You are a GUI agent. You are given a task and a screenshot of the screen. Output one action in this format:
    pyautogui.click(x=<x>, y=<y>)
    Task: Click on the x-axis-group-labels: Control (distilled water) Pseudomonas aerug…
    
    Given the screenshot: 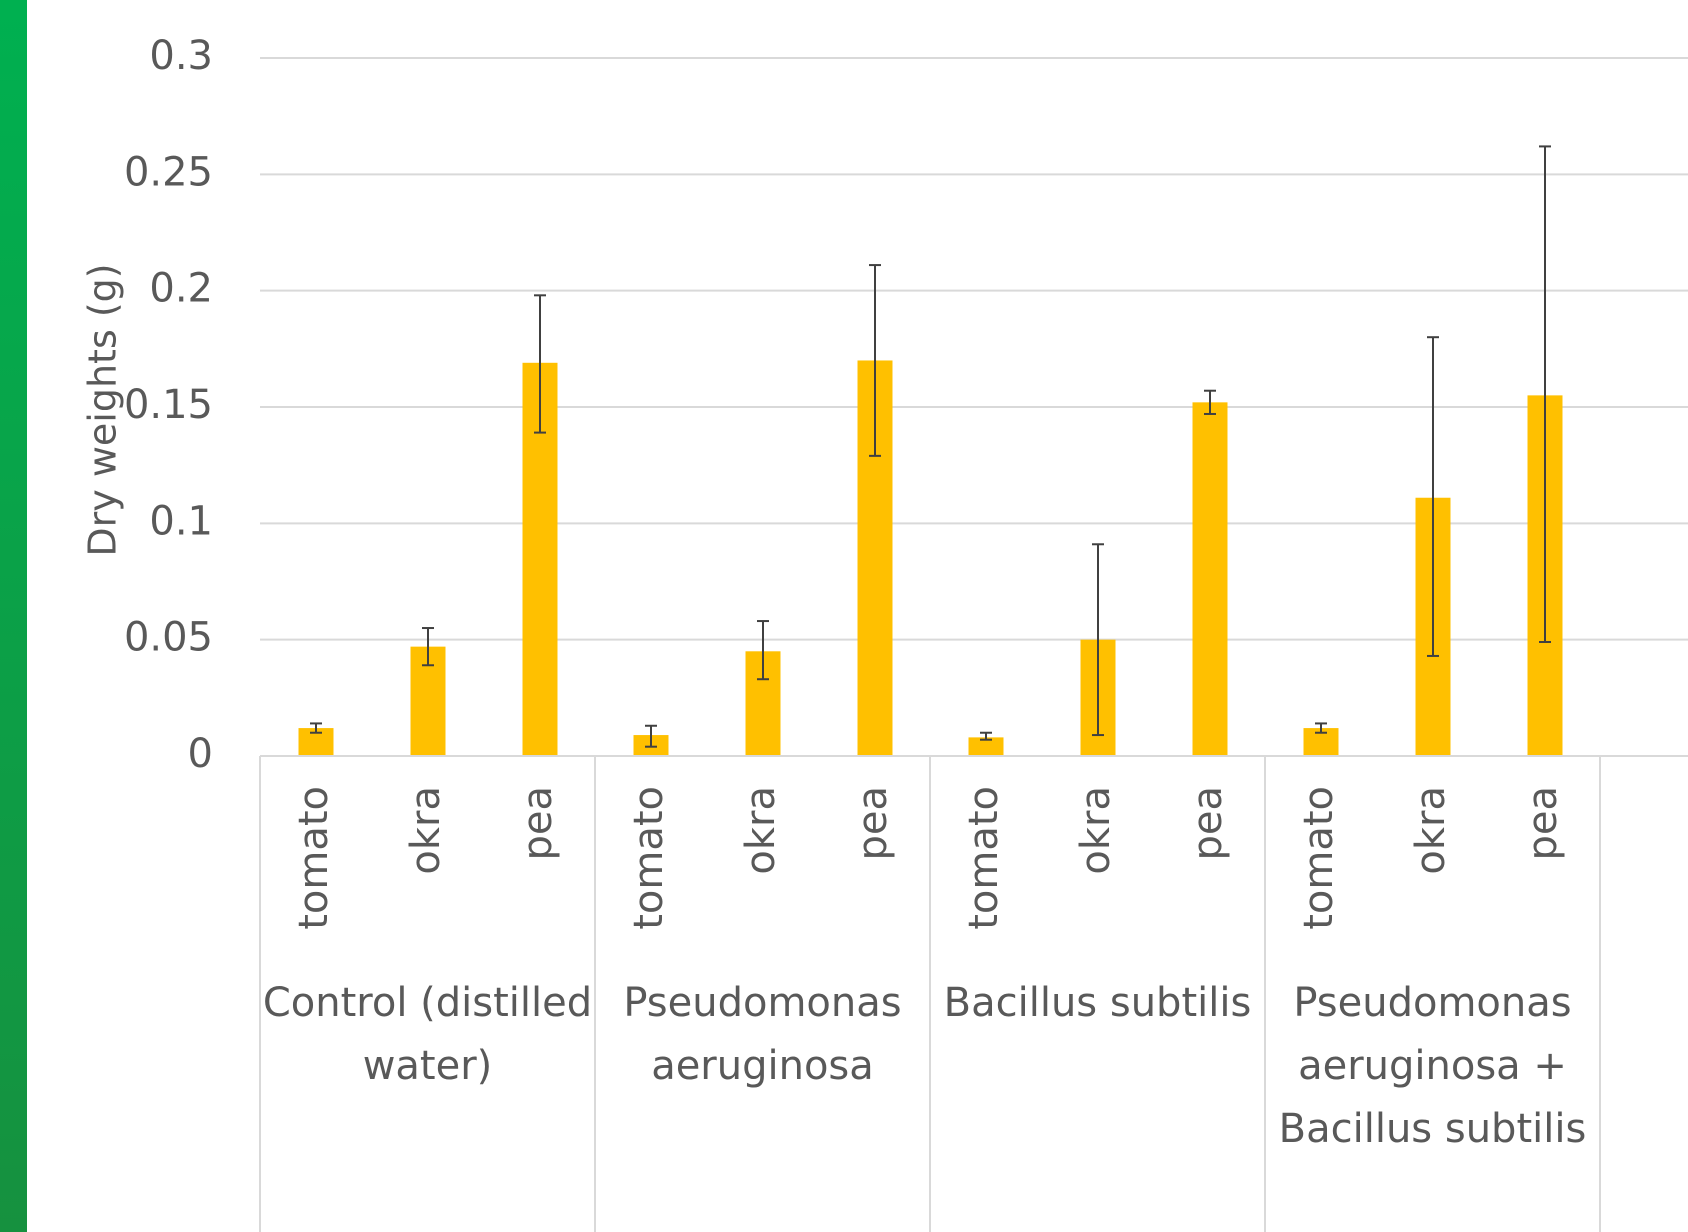 What is the action you would take?
    pyautogui.click(x=924, y=1066)
    